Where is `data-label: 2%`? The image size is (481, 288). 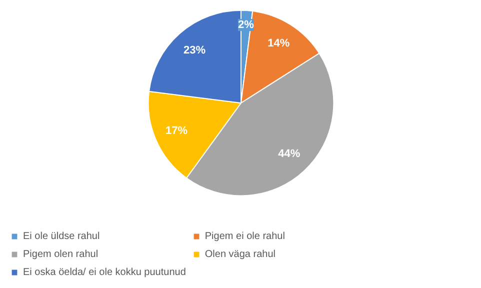
data-label: 2% is located at coordinates (246, 25).